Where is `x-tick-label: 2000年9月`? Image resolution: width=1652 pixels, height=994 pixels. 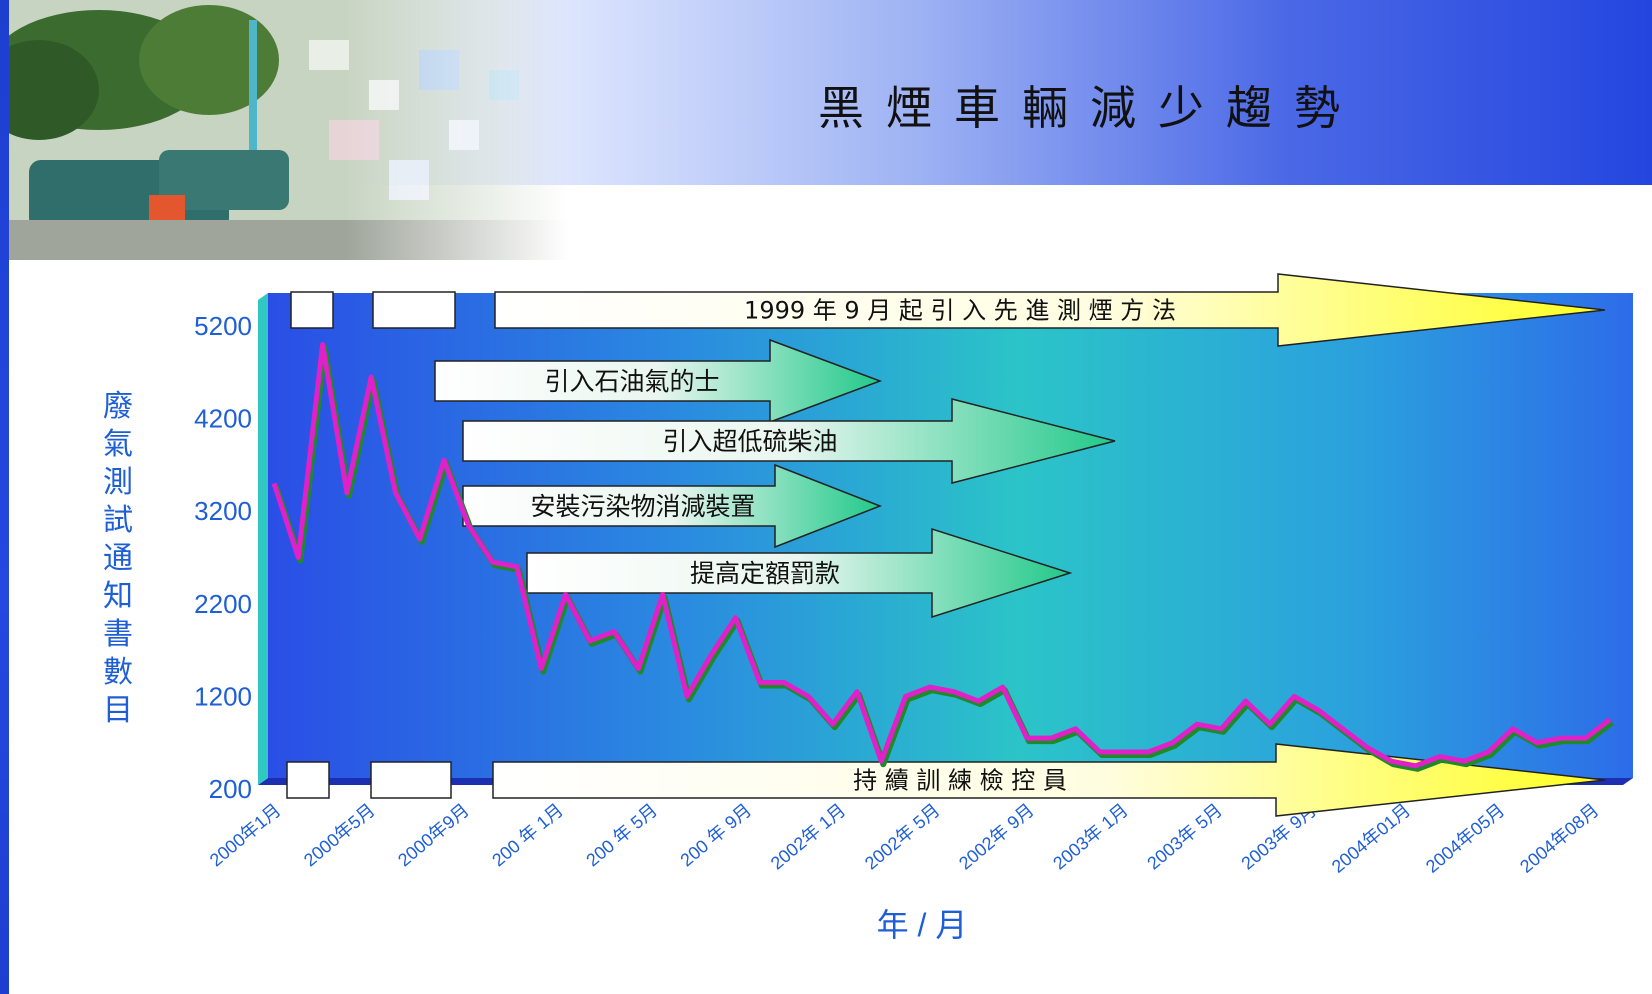 x-tick-label: 2000年9月 is located at coordinates (433, 835).